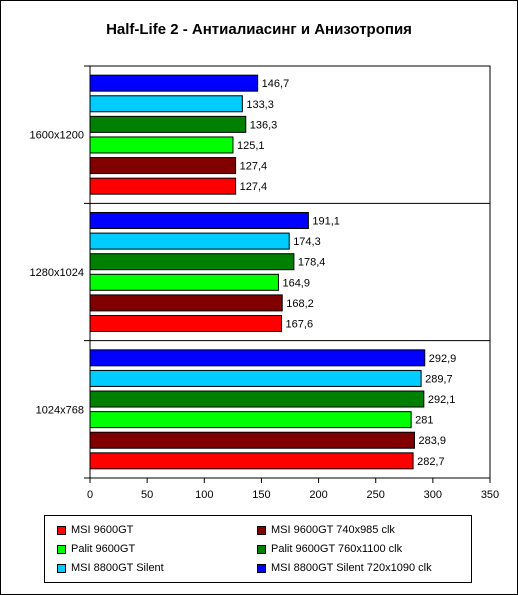  Describe the element at coordinates (147, 495) in the screenshot. I see `tick-label: 50` at that location.